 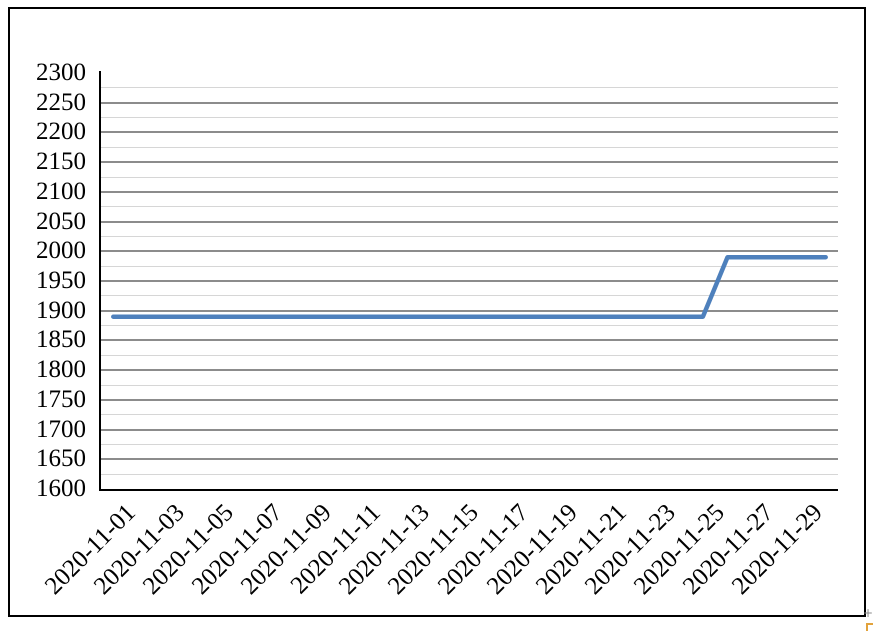 What do you see at coordinates (469, 286) in the screenshot?
I see `series-line` at bounding box center [469, 286].